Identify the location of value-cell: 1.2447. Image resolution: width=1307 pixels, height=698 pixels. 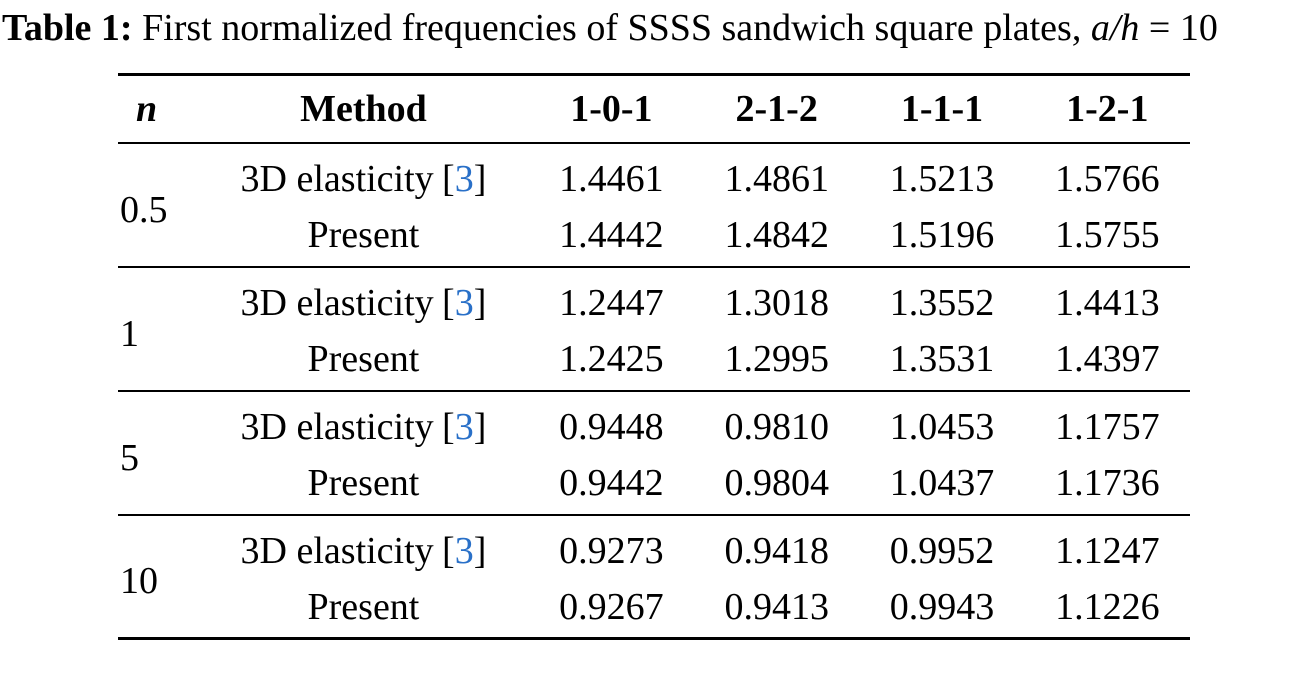
(611, 303).